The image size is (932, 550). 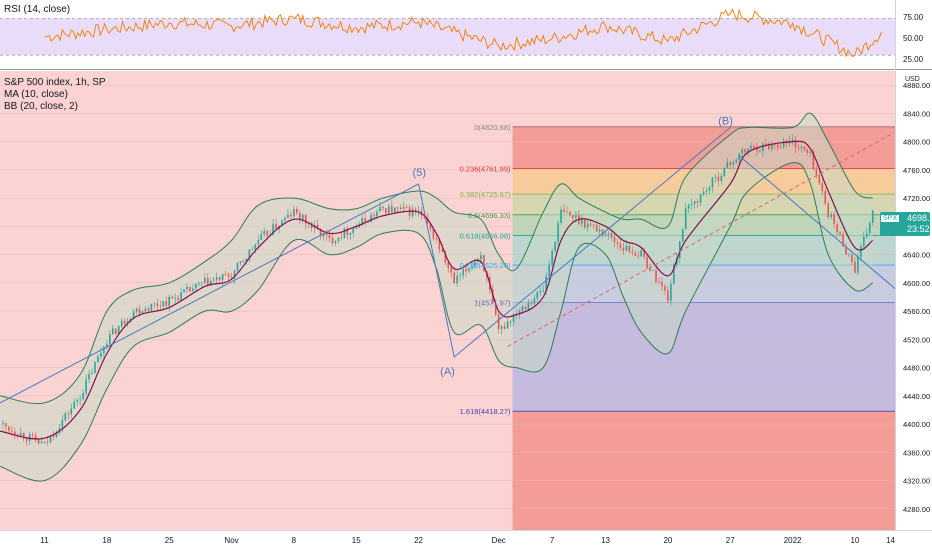 I want to click on fib-zone-top, so click(x=703, y=127).